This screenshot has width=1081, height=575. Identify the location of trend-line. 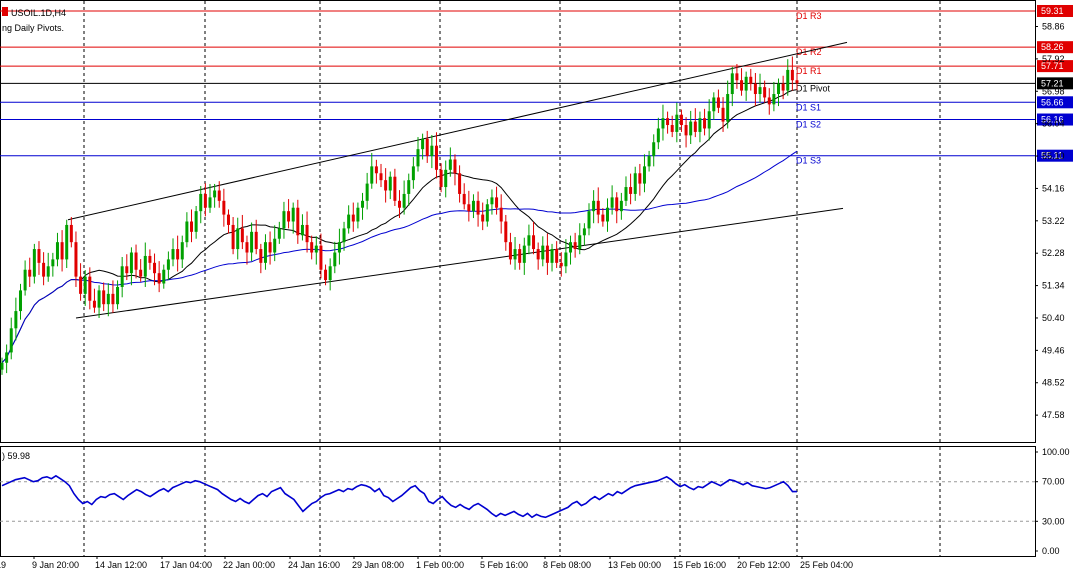
(459, 263).